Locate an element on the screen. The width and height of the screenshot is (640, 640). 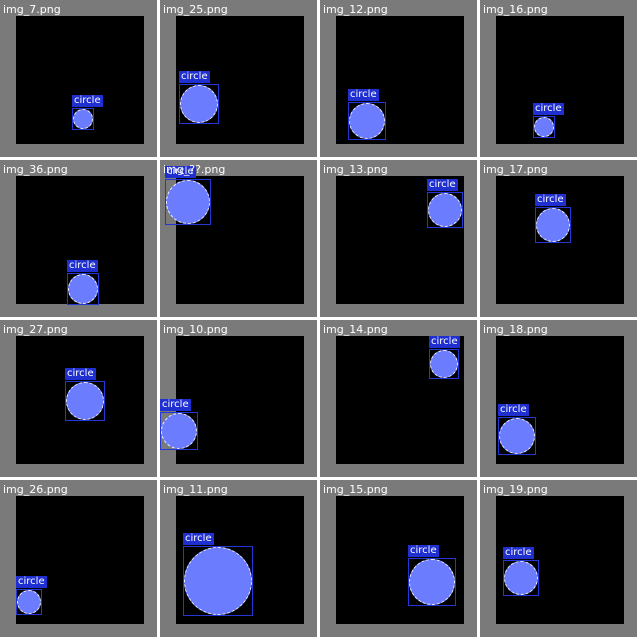
image-tile: circle img_27.png is located at coordinates (78, 398).